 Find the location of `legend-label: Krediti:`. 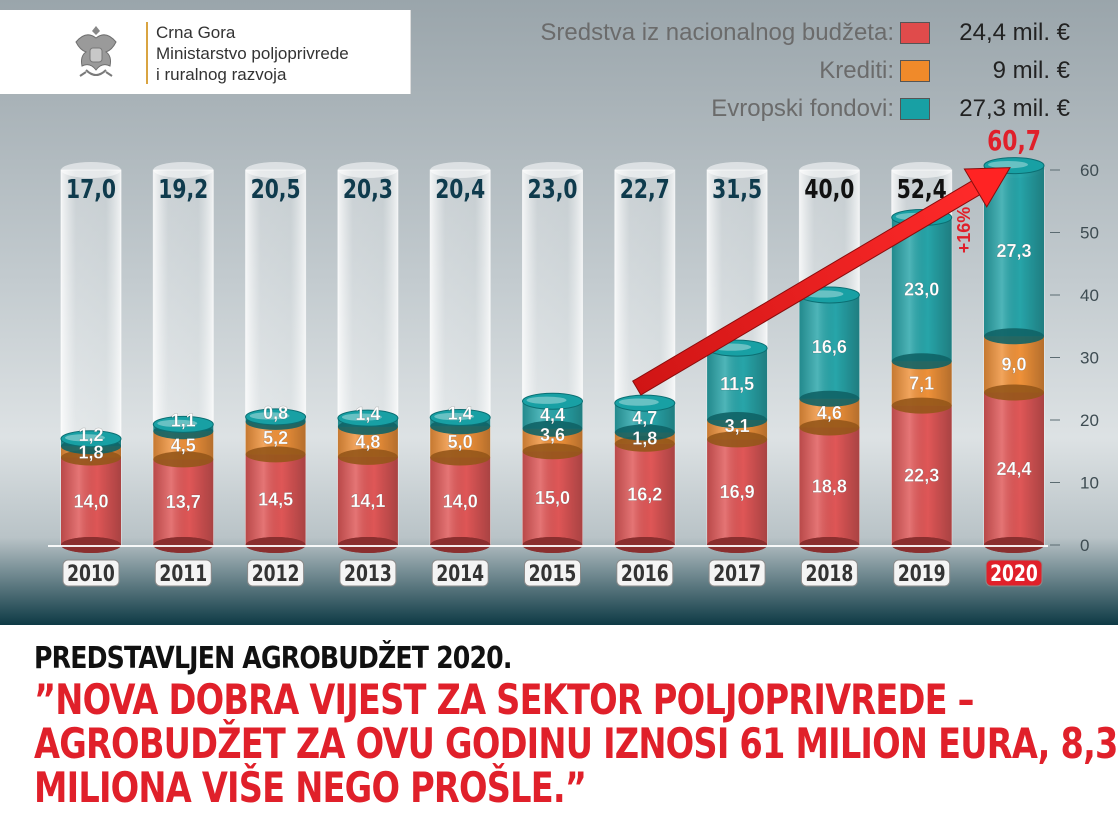

legend-label: Krediti: is located at coordinates (856, 70).